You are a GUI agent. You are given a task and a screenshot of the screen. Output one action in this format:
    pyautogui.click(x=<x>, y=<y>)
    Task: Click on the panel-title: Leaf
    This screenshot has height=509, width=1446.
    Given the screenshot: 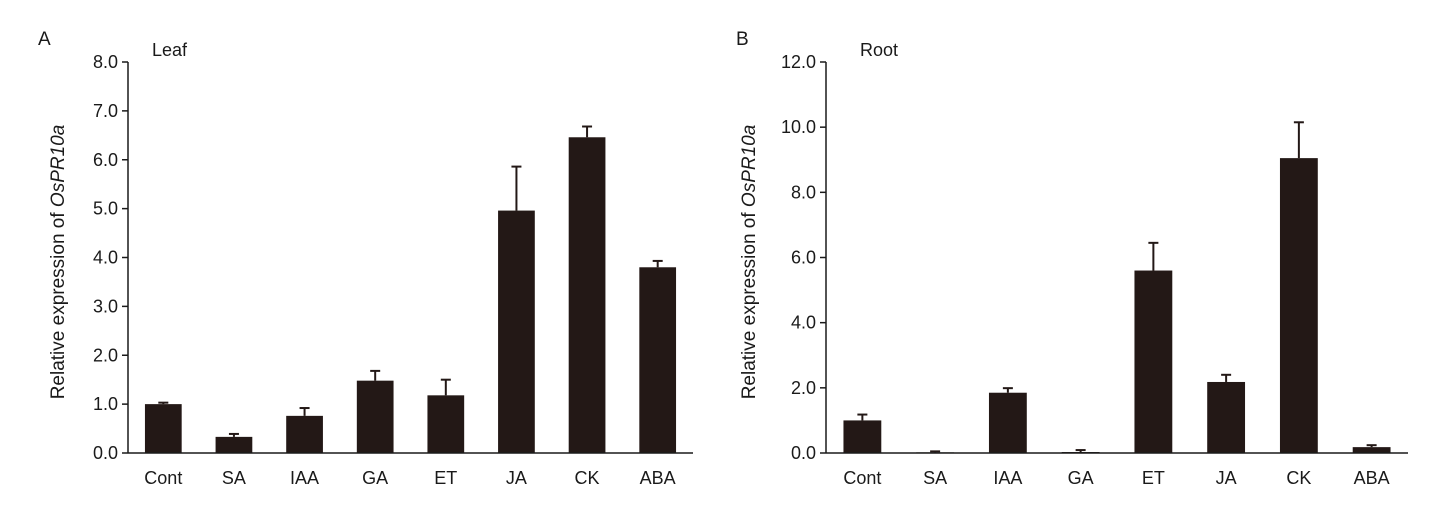 What is the action you would take?
    pyautogui.click(x=170, y=50)
    